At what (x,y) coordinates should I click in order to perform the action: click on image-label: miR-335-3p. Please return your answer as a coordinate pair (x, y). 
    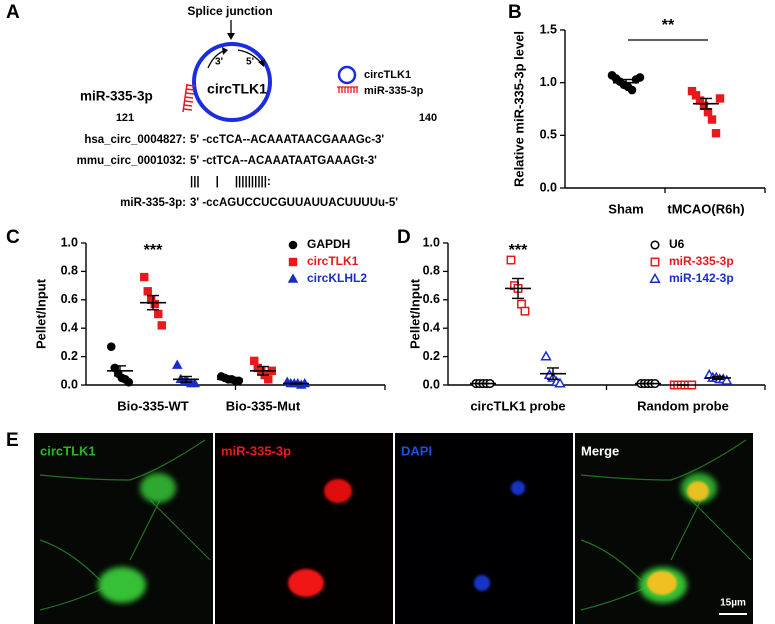
    Looking at the image, I should click on (256, 450).